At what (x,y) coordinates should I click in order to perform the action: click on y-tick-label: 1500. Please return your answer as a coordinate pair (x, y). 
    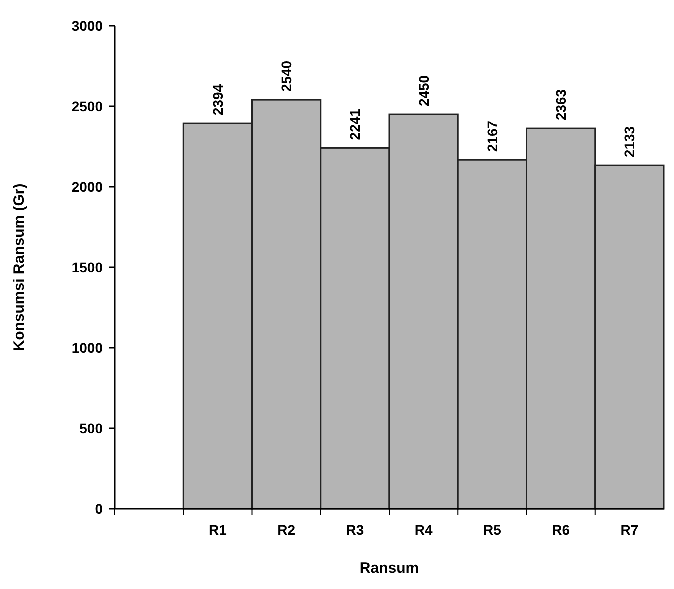
    Looking at the image, I should click on (88, 267).